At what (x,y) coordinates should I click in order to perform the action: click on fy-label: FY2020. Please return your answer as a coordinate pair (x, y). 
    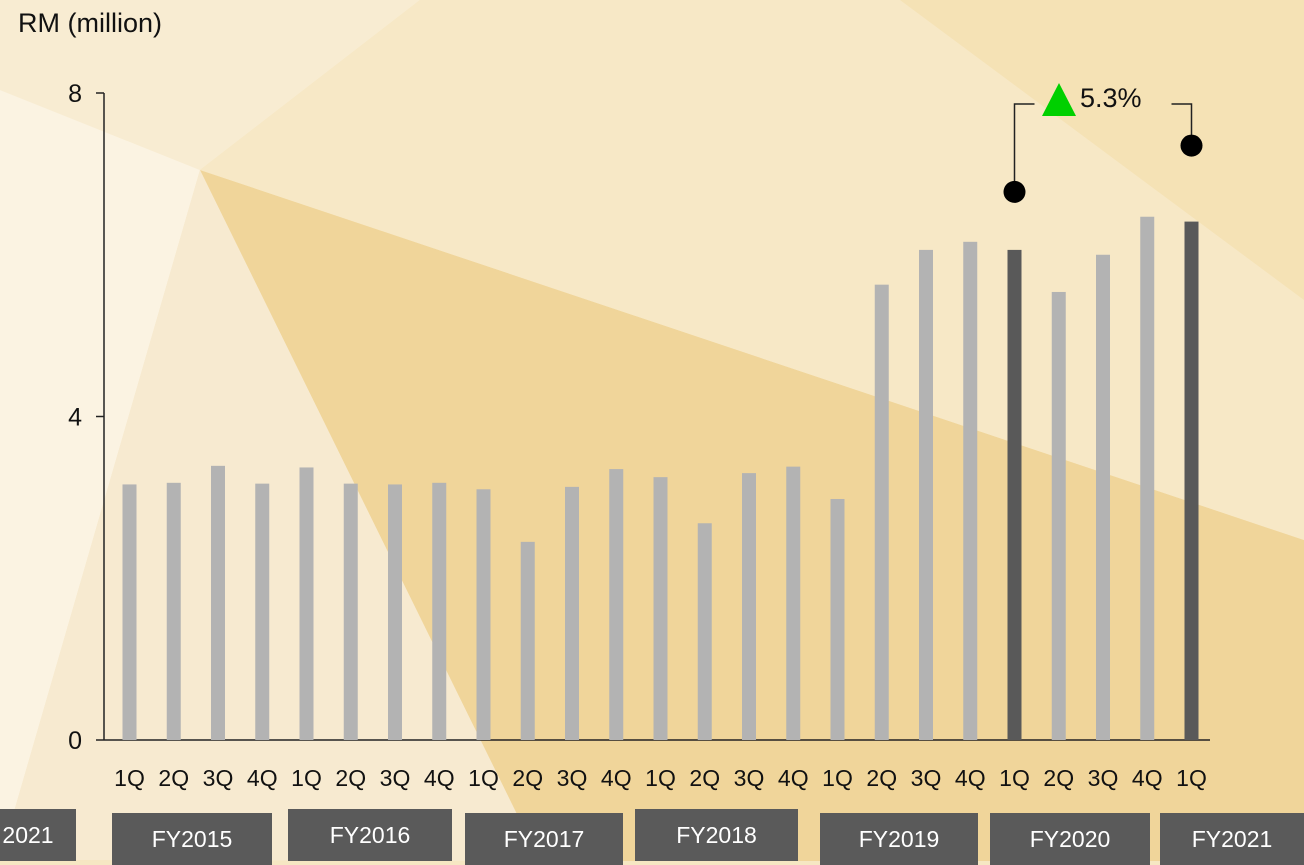
    Looking at the image, I should click on (1070, 838).